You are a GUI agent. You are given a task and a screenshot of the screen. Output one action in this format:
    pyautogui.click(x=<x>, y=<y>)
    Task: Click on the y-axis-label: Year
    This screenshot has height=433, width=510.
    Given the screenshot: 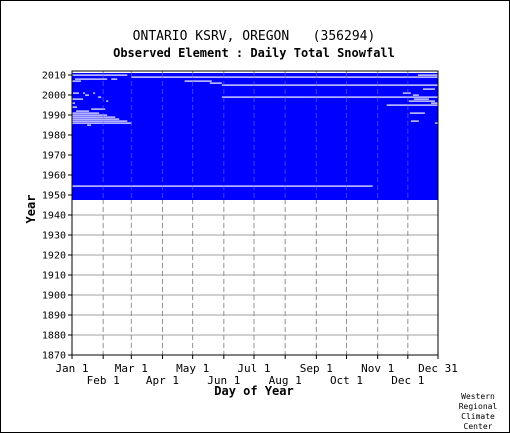 What is the action you would take?
    pyautogui.click(x=31, y=209)
    